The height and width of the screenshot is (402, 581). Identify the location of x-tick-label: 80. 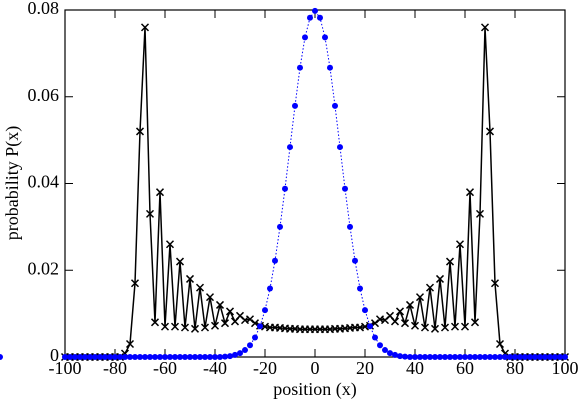
(515, 368).